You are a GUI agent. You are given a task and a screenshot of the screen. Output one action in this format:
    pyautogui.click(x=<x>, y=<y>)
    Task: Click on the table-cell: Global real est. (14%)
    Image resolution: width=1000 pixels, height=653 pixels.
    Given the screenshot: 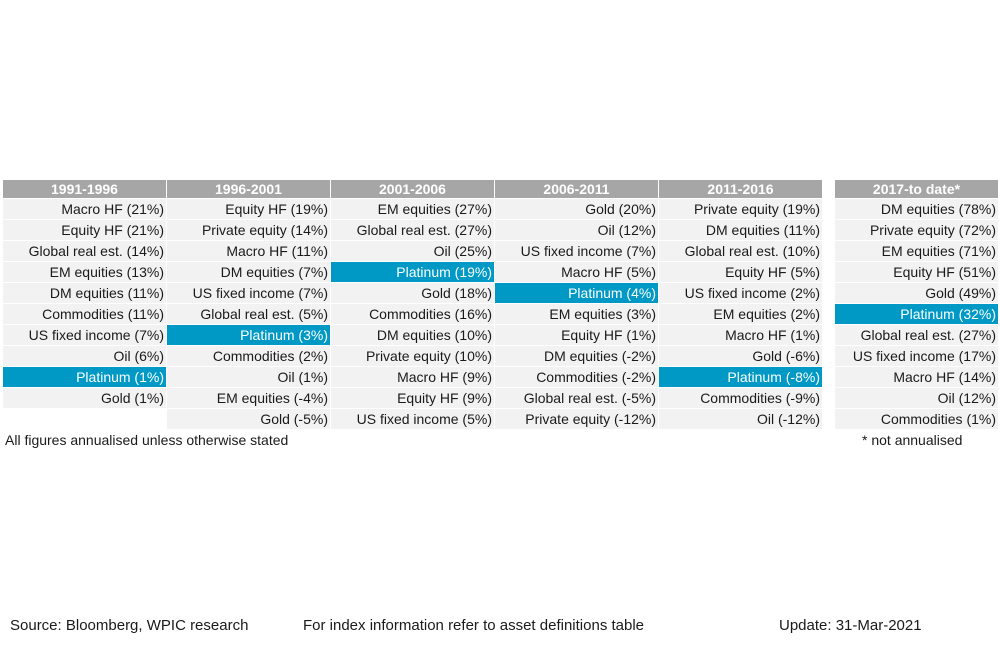 What is the action you would take?
    pyautogui.click(x=84, y=251)
    